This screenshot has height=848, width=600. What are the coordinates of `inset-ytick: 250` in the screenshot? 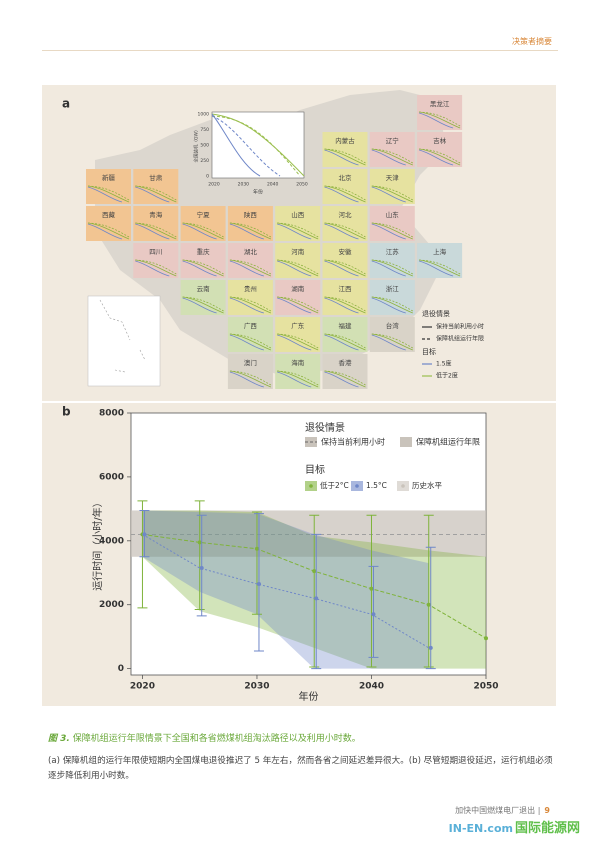 It's located at (204, 161).